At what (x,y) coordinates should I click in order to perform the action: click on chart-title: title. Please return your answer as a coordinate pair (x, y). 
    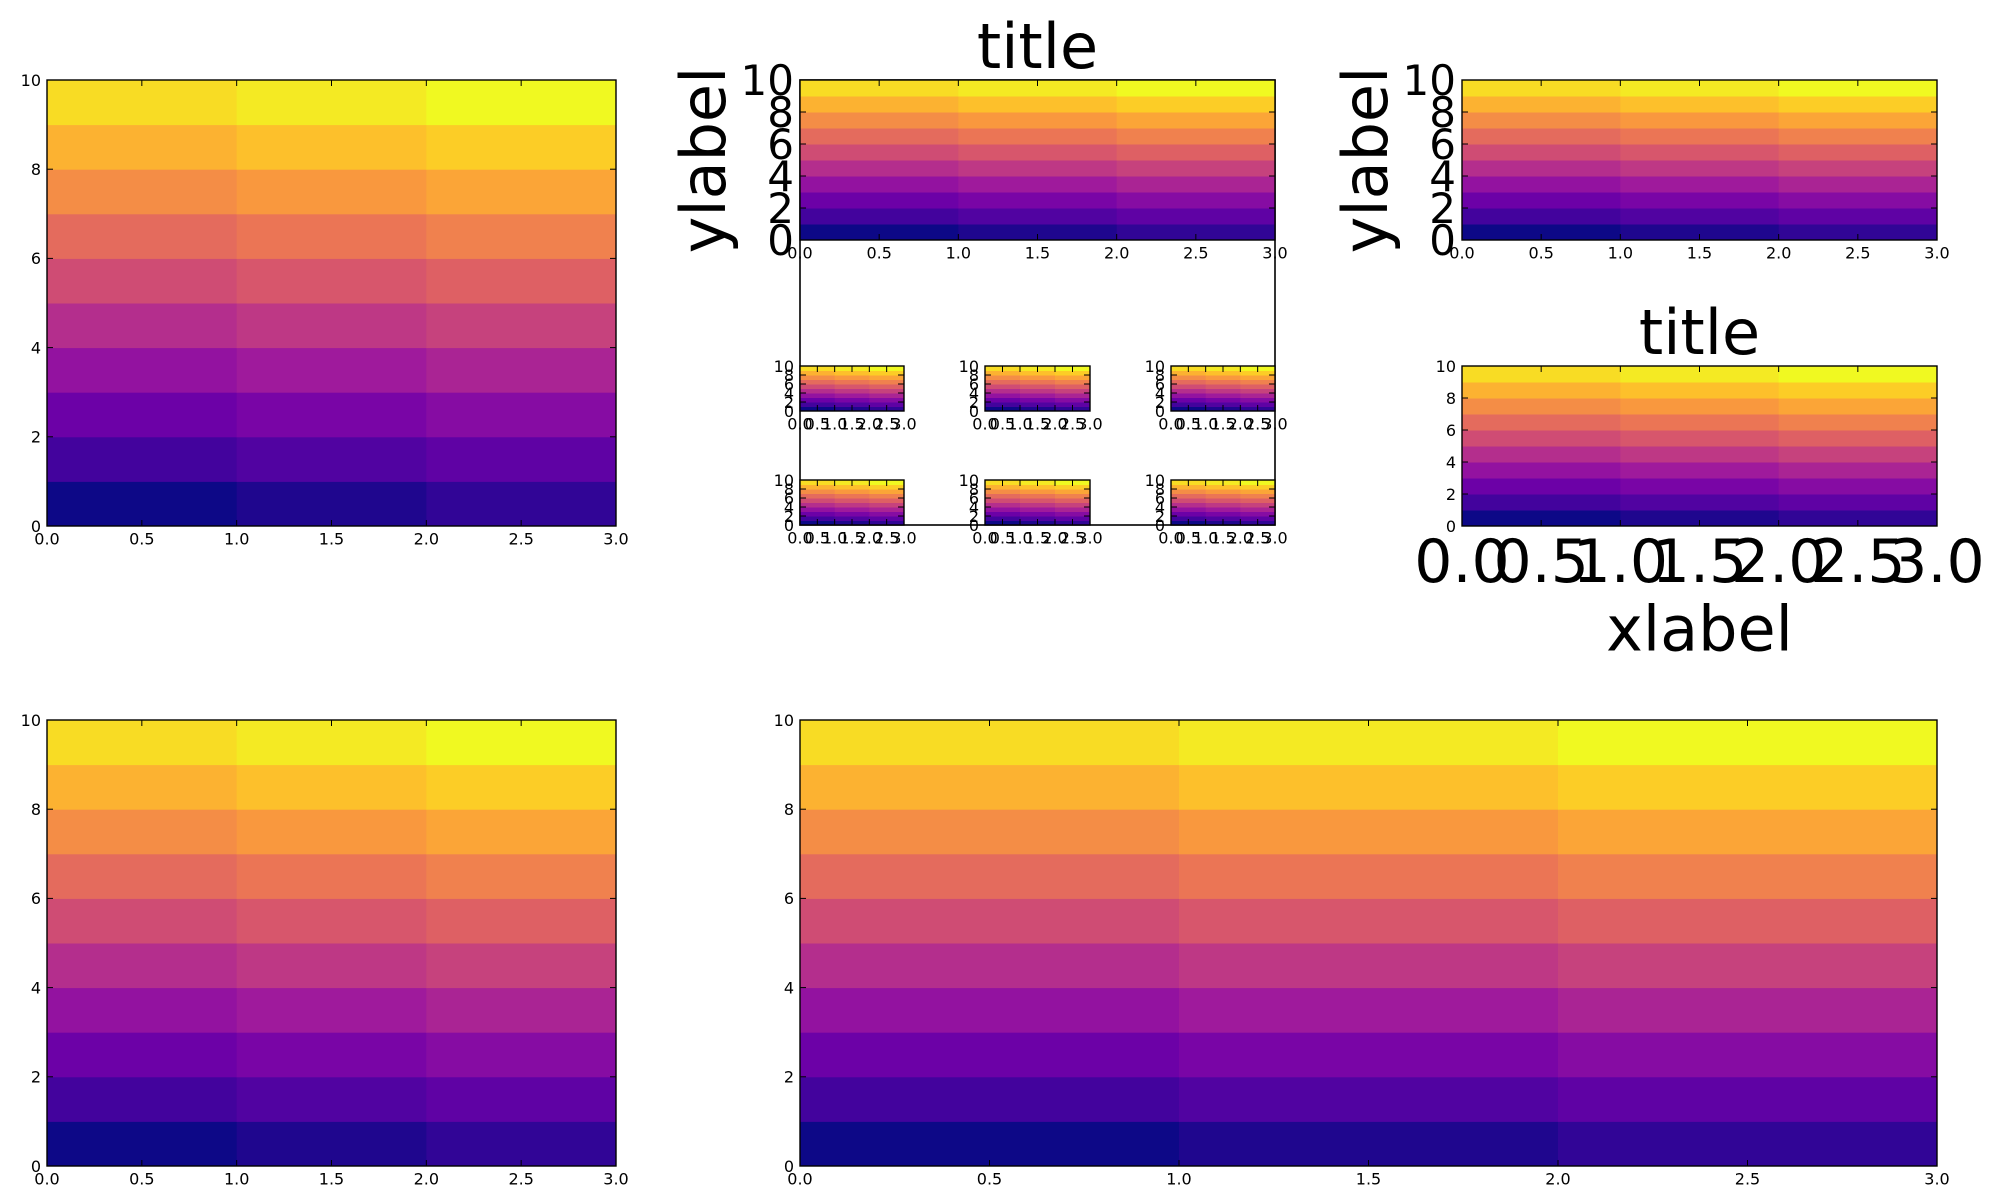
    Looking at the image, I should click on (1037, 46).